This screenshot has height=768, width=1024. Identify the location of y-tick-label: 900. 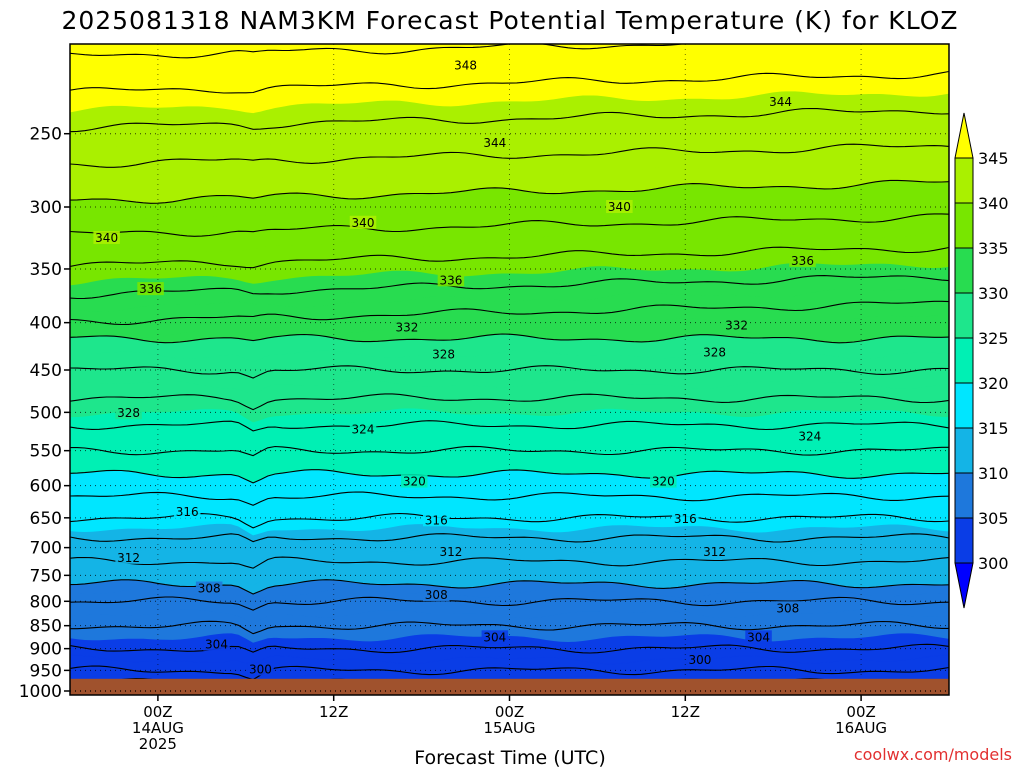
(46, 650).